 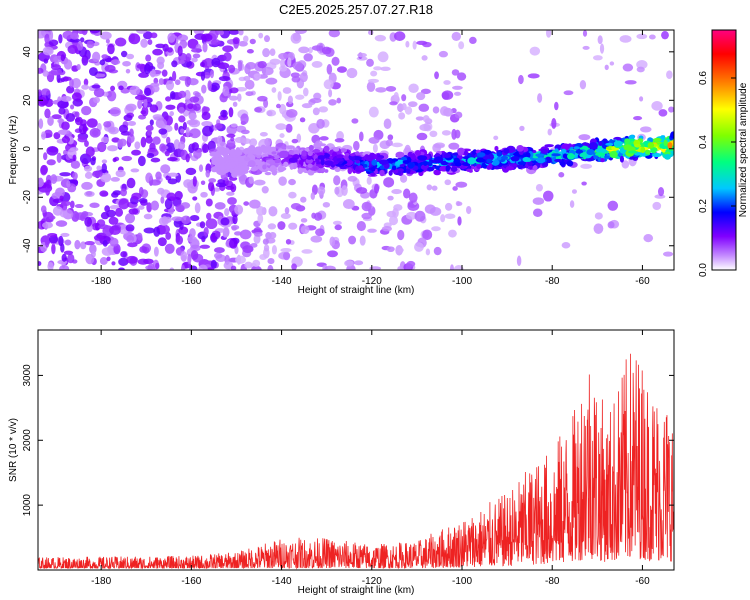 What do you see at coordinates (282, 281) in the screenshot?
I see `spectrogram-x-tick-label: -140` at bounding box center [282, 281].